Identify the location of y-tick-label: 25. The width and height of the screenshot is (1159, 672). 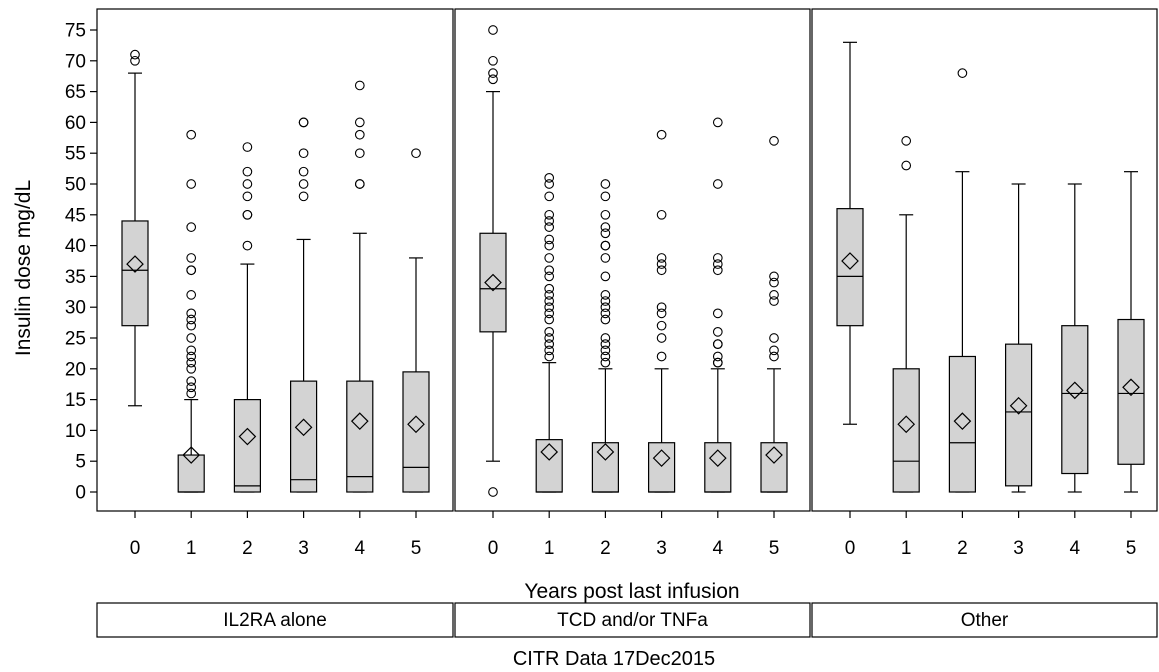
(75, 339).